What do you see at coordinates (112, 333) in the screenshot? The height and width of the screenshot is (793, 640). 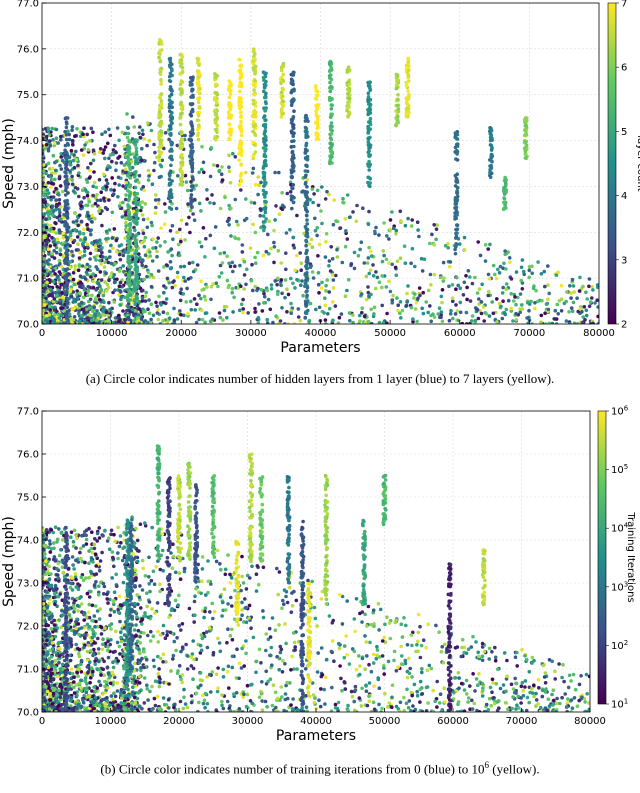 I see `x-tick-label: 10000` at bounding box center [112, 333].